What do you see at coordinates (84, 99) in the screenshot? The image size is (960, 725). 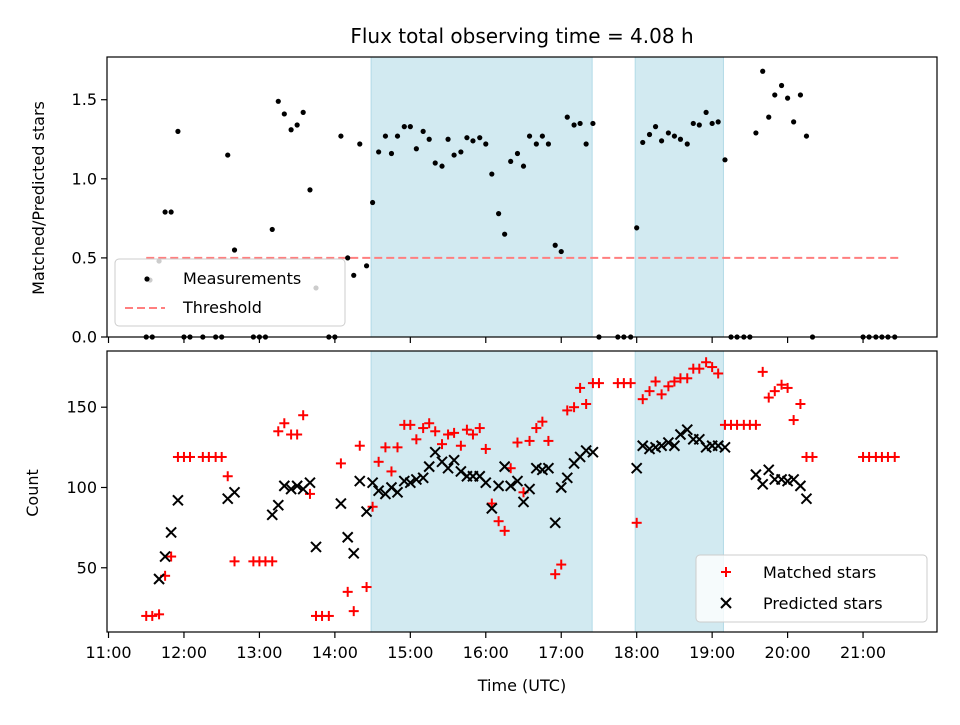 I see `top-ytick-label: 1.5` at bounding box center [84, 99].